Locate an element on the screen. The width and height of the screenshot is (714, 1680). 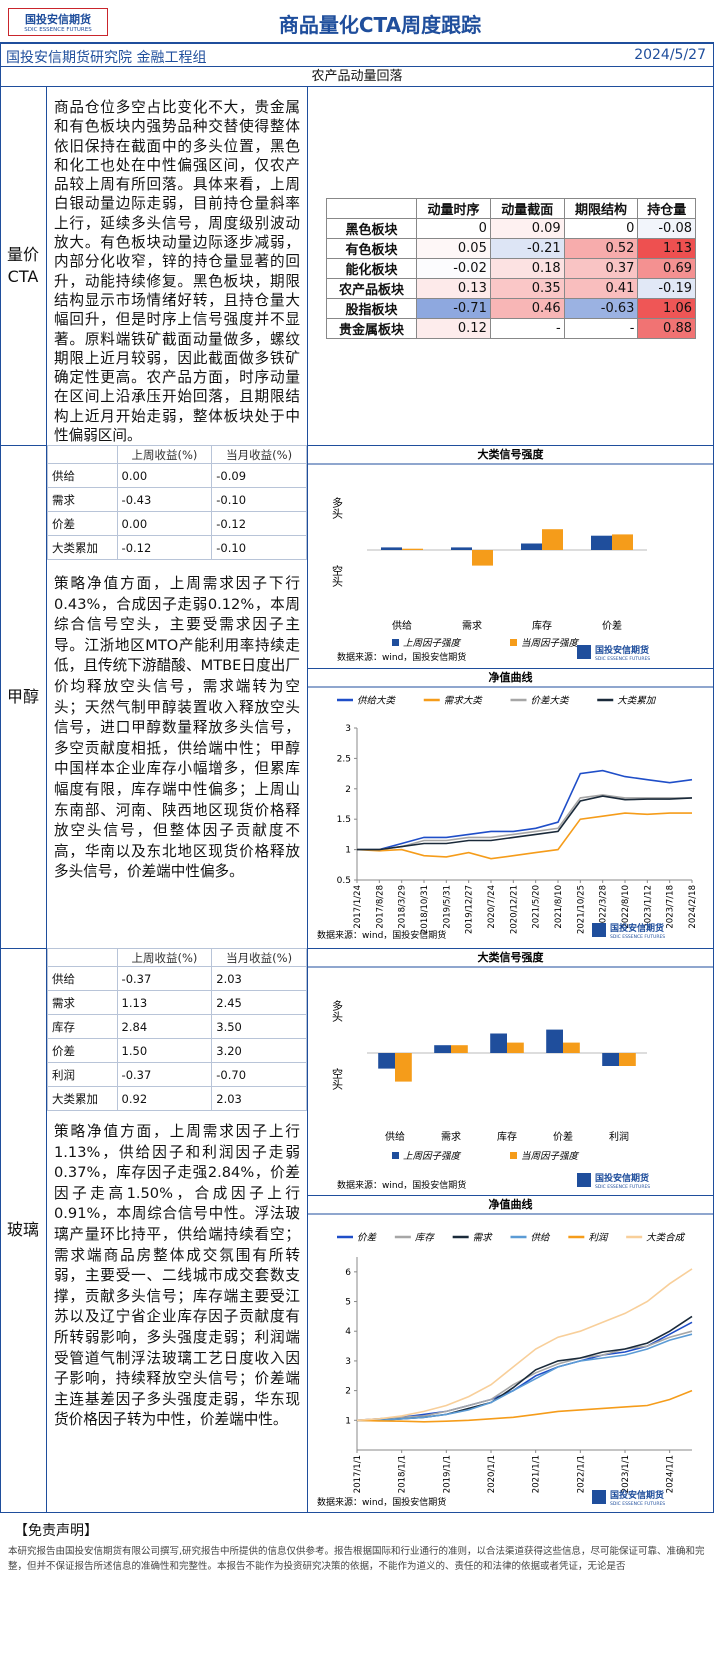
row-name: 黑色板块 is located at coordinates (371, 228).